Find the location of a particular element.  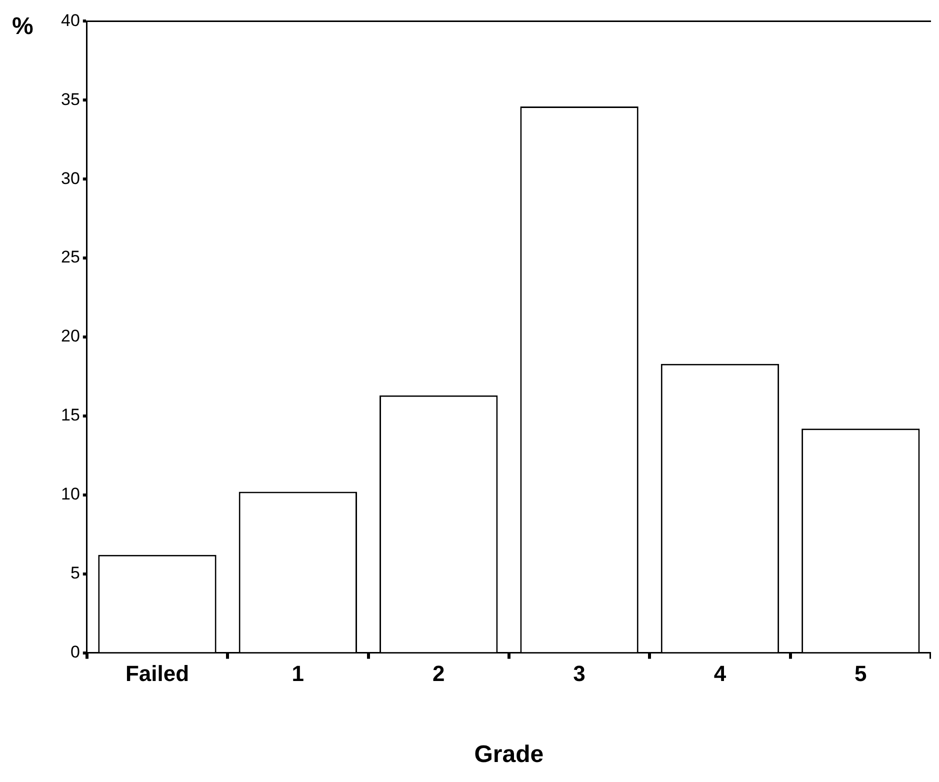

x-tick-label: 4 is located at coordinates (720, 673).